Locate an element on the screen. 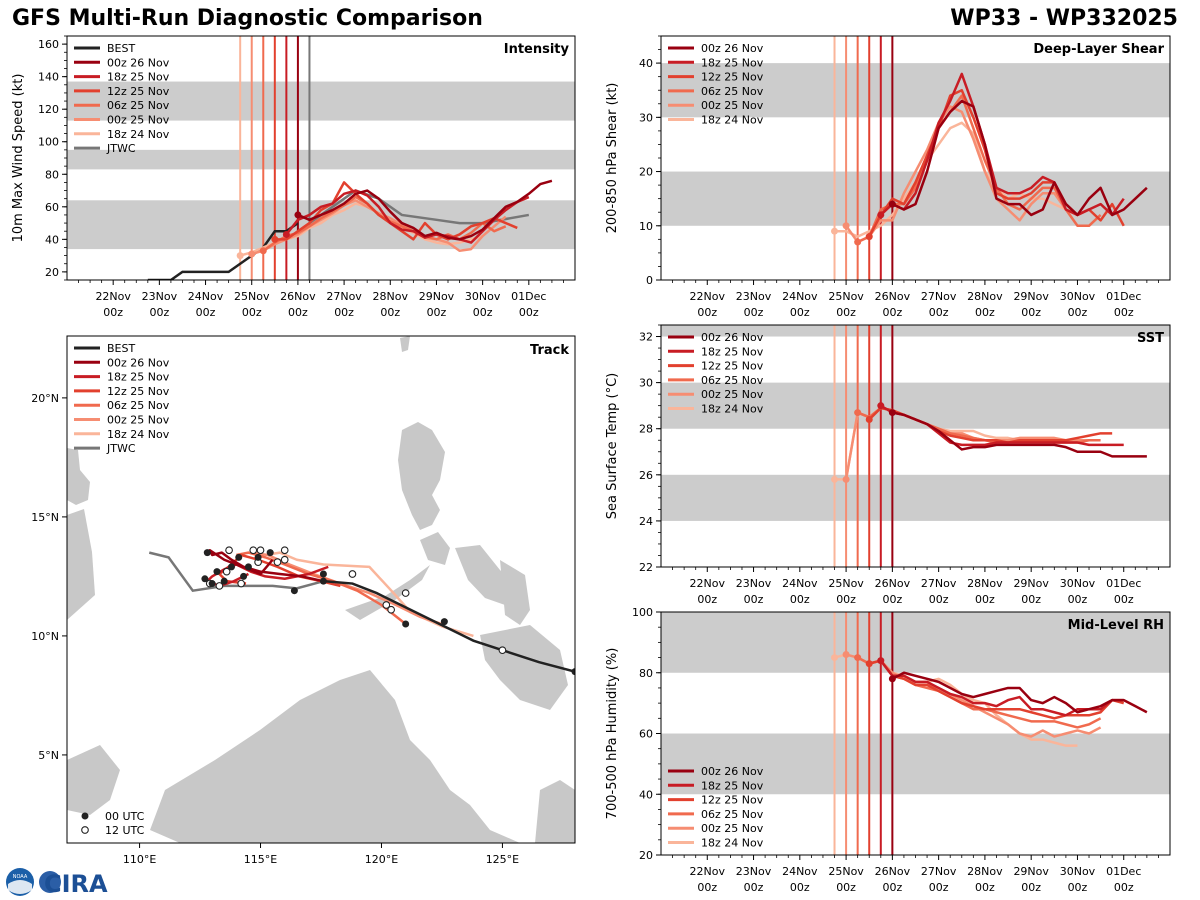 The image size is (1200, 900). y-tick-label: 20°N is located at coordinates (45, 398).